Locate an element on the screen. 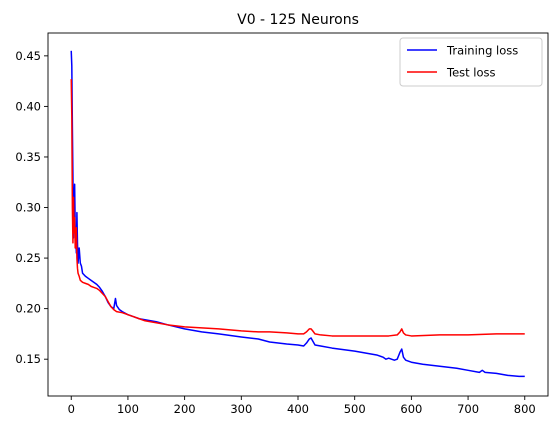 The width and height of the screenshot is (556, 435). legend: Training loss Test loss is located at coordinates (471, 62).